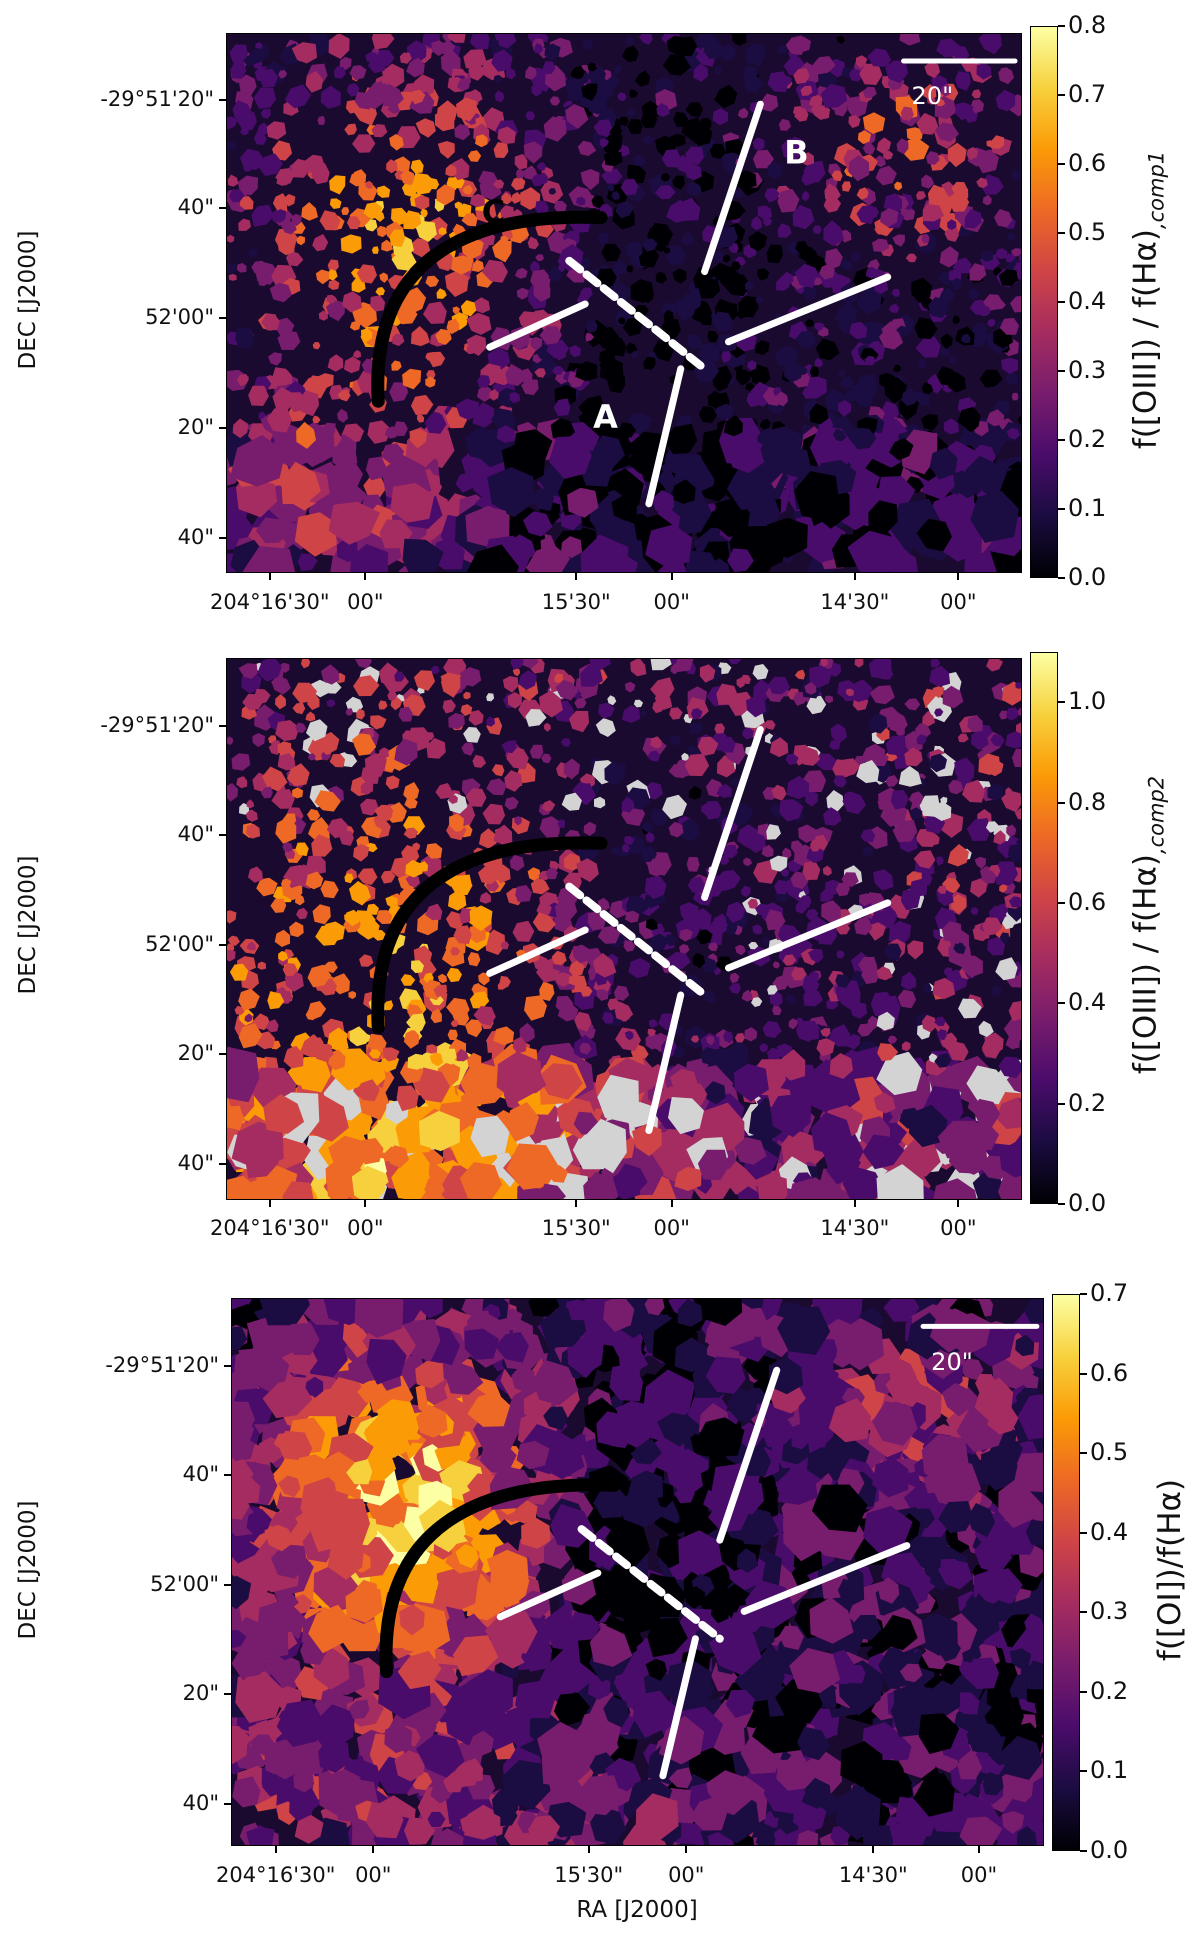  What do you see at coordinates (1148, 925) in the screenshot?
I see `colorbar-label-panel-2: f([OIII]) / f(Hα),comp2` at bounding box center [1148, 925].